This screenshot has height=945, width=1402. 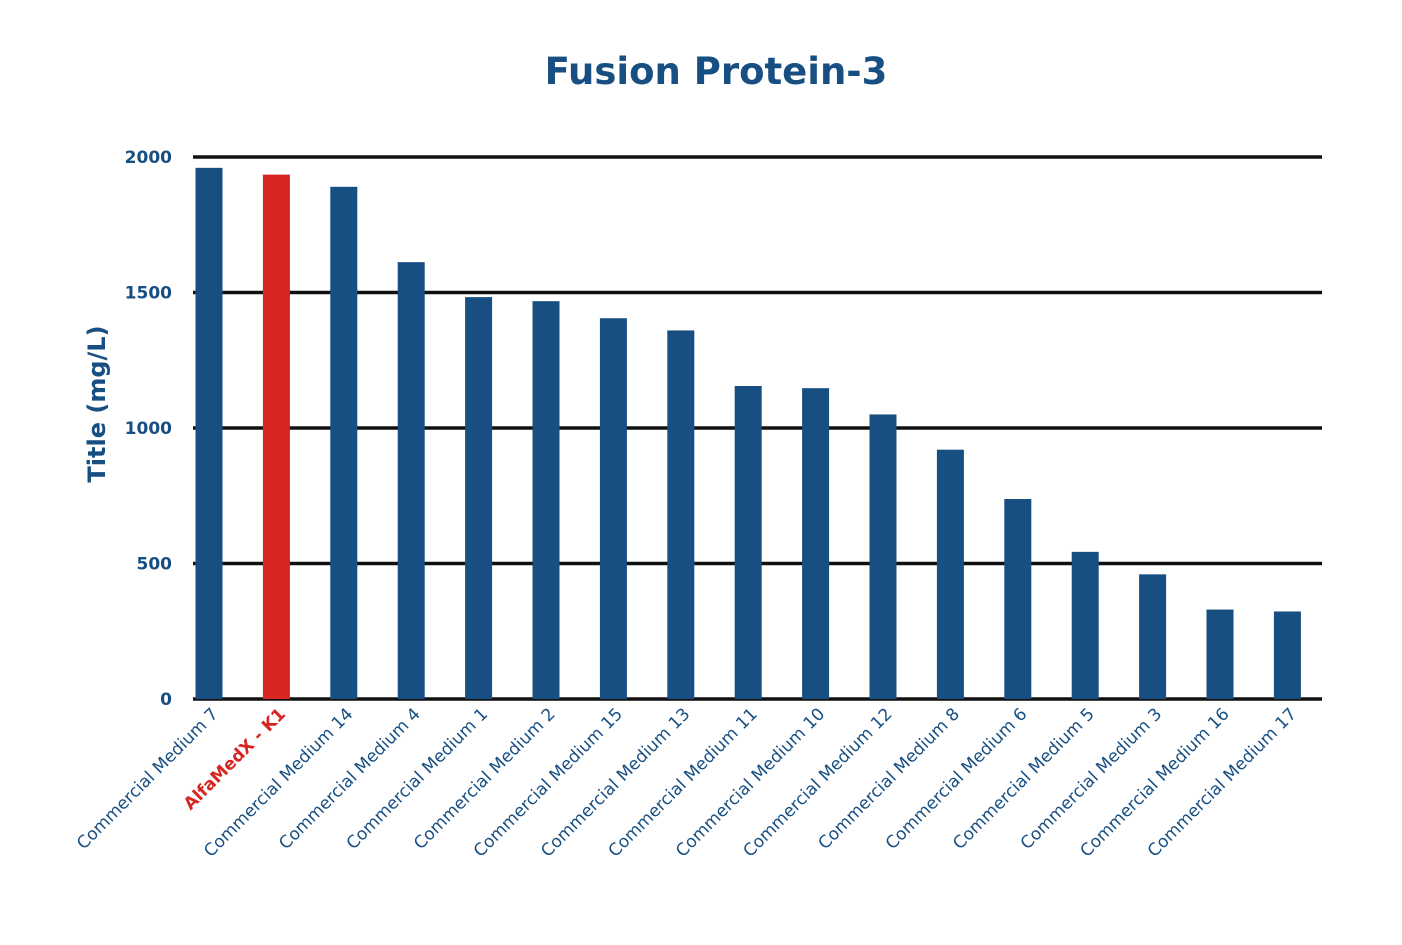 What do you see at coordinates (155, 565) in the screenshot?
I see `y-tick-label: 500` at bounding box center [155, 565].